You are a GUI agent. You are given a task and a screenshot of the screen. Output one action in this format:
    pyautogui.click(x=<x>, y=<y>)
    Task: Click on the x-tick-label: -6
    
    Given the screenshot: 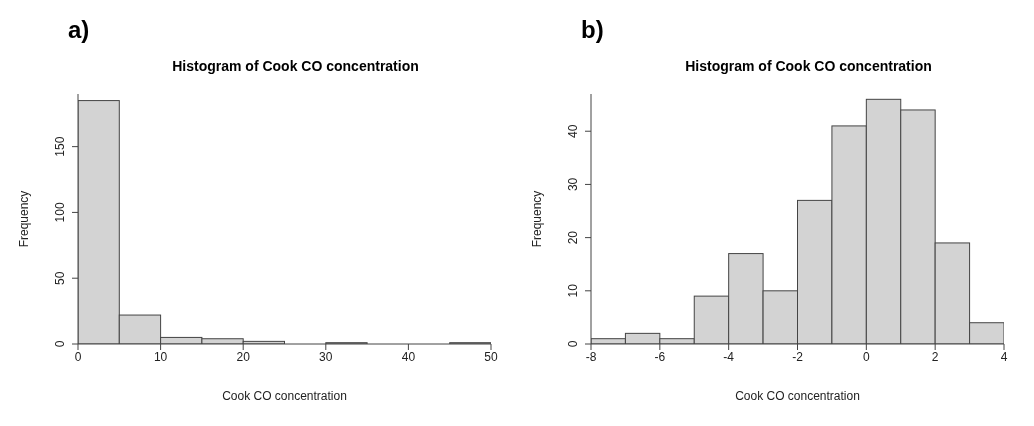 What is the action you would take?
    pyautogui.click(x=660, y=356)
    